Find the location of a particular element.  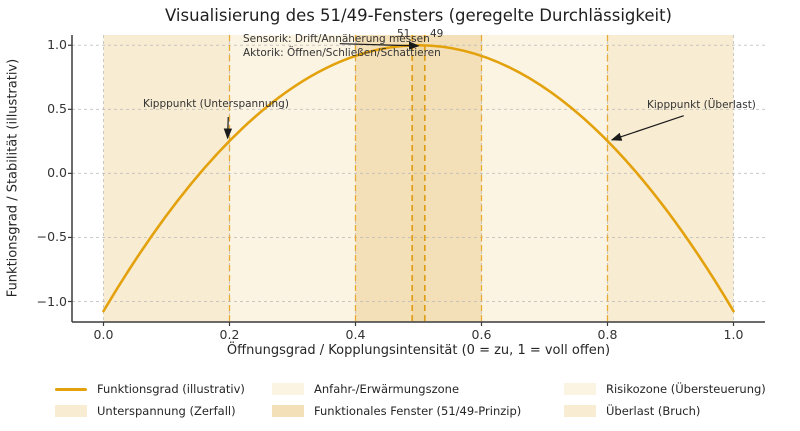

legend-item-unterspannung: Unterspannung (Zerfall) is located at coordinates (150, 411).